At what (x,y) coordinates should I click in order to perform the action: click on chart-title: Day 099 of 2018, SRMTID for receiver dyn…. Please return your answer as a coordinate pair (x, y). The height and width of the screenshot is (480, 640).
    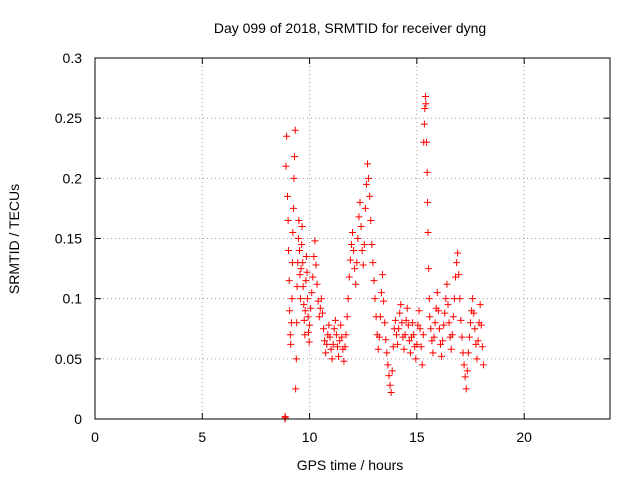
    Looking at the image, I should click on (350, 28).